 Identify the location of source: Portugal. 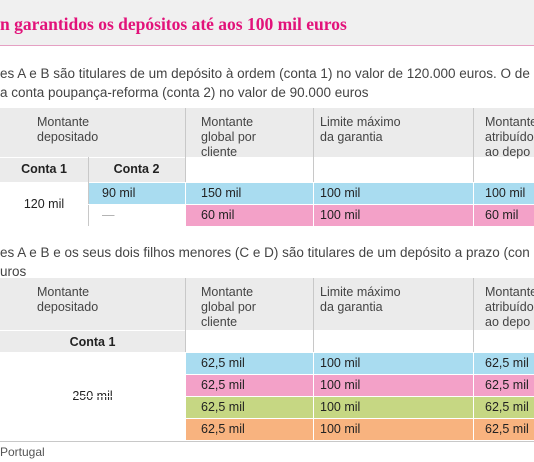
(22, 452).